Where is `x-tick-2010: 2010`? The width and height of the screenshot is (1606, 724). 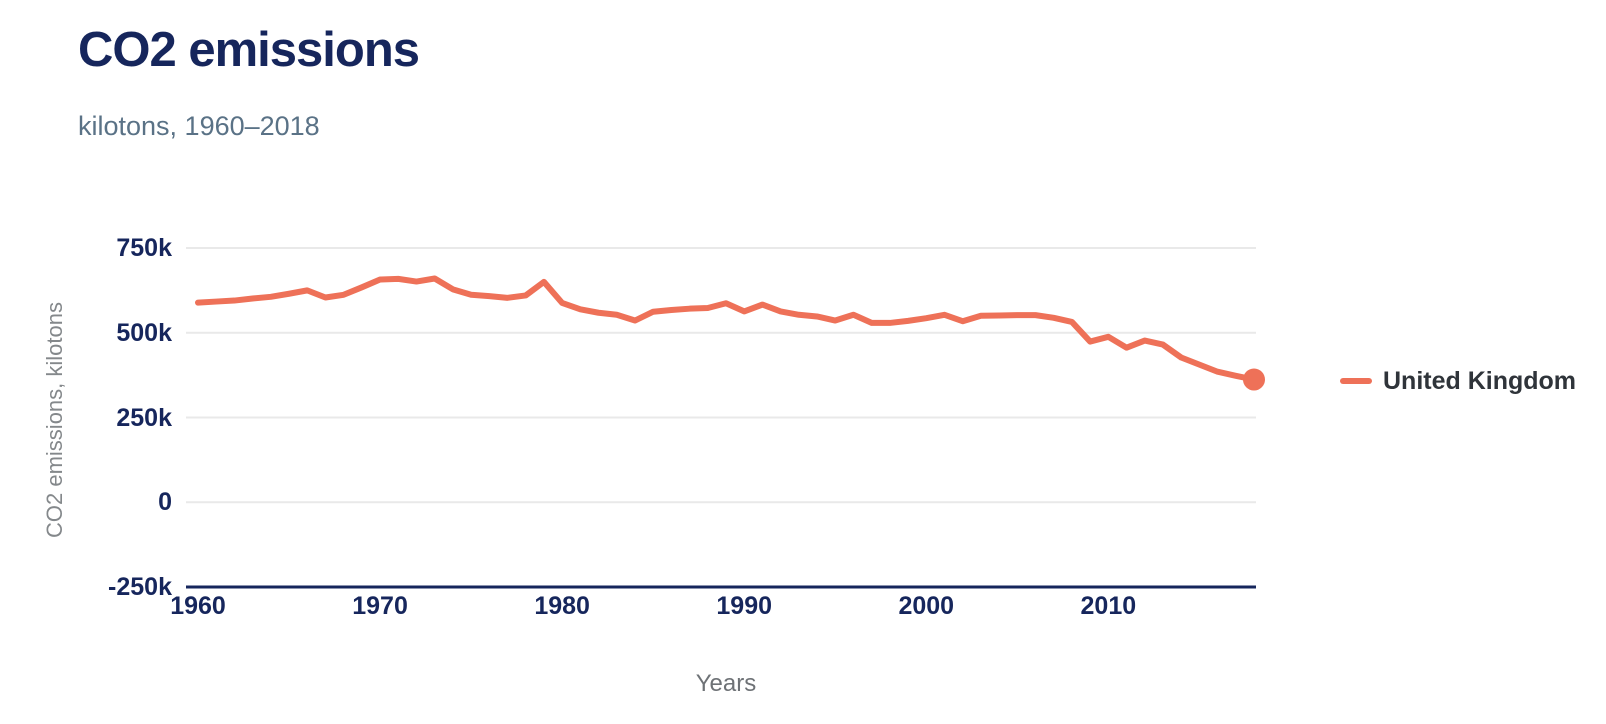 x-tick-2010: 2010 is located at coordinates (1108, 606).